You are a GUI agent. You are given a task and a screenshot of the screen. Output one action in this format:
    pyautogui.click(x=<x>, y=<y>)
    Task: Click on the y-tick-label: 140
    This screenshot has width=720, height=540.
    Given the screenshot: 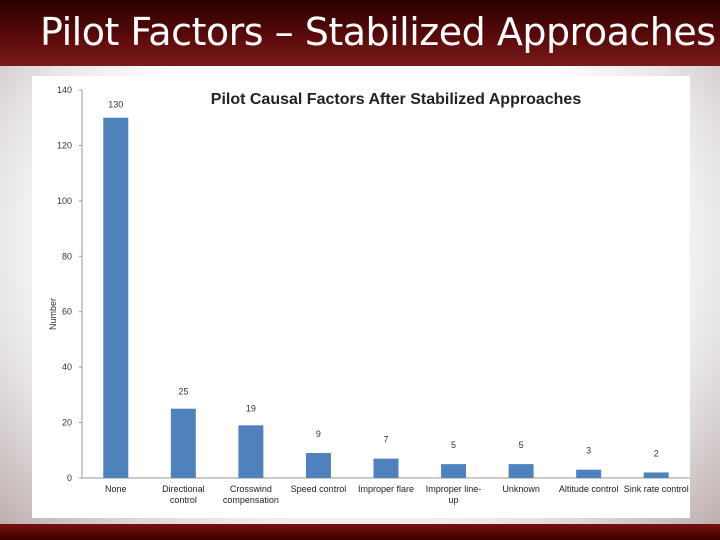 What is the action you would take?
    pyautogui.click(x=64, y=90)
    